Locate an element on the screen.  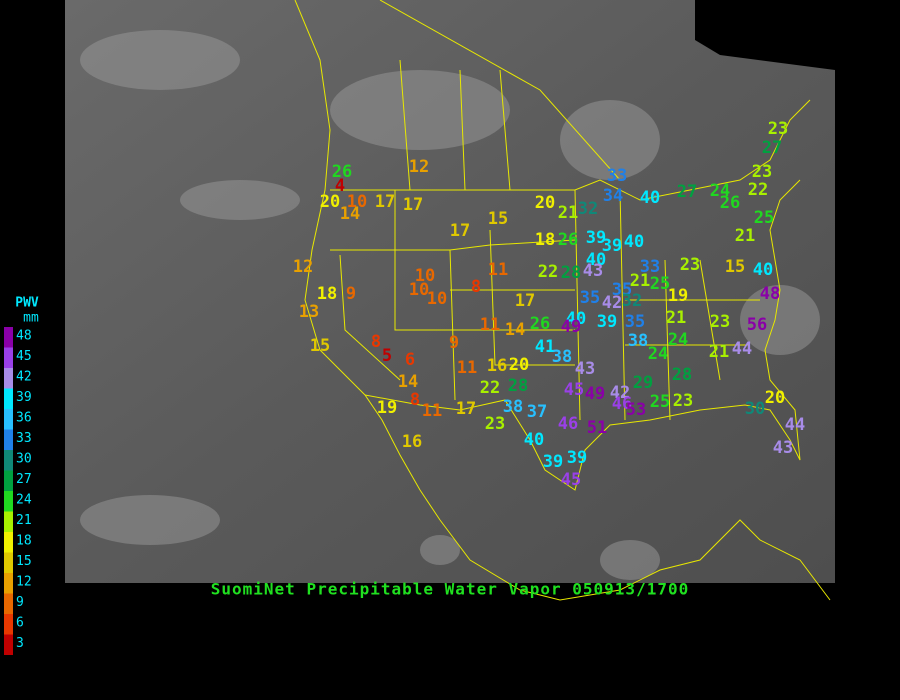
station-value: 28 is located at coordinates (682, 375).